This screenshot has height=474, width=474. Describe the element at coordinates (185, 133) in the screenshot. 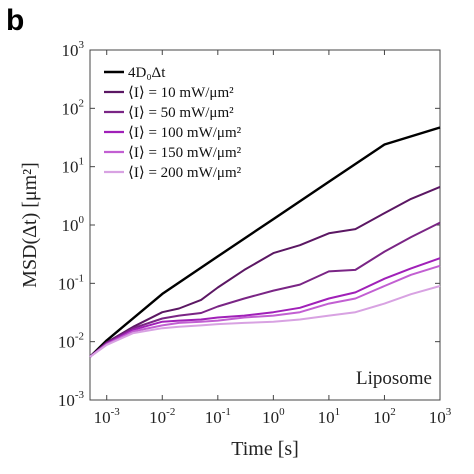

I see `legend-label-3: ⟨I⟩ = 100 mW/μm²` at that location.